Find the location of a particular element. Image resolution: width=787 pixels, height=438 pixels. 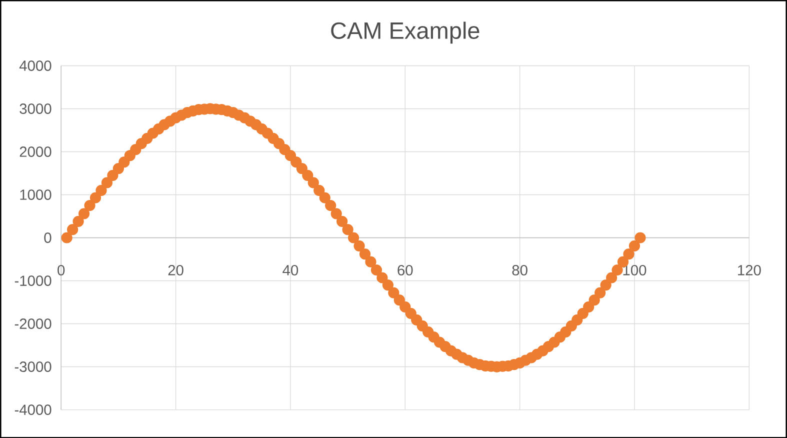

x-tick-label: 0 is located at coordinates (61, 270).